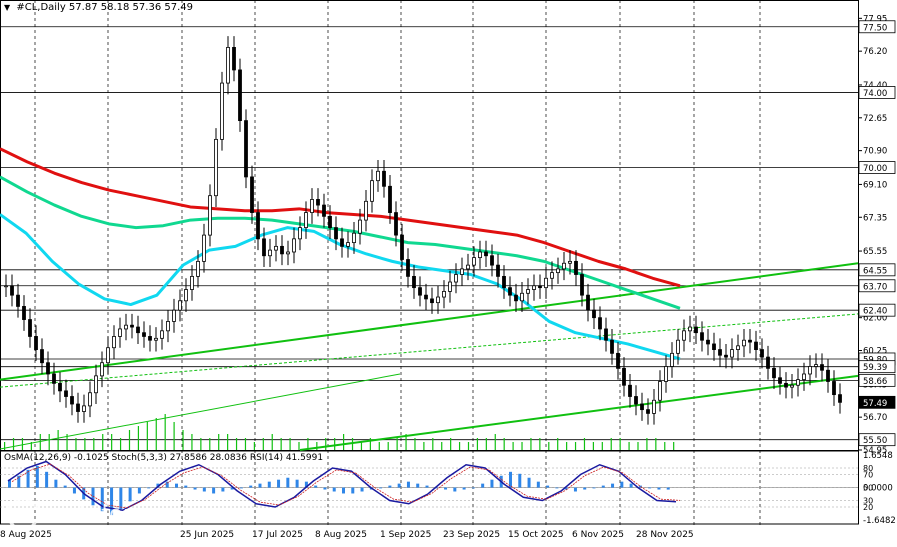 The image size is (897, 547). I want to click on x-tick-label: 6 Nov 2025, so click(598, 535).